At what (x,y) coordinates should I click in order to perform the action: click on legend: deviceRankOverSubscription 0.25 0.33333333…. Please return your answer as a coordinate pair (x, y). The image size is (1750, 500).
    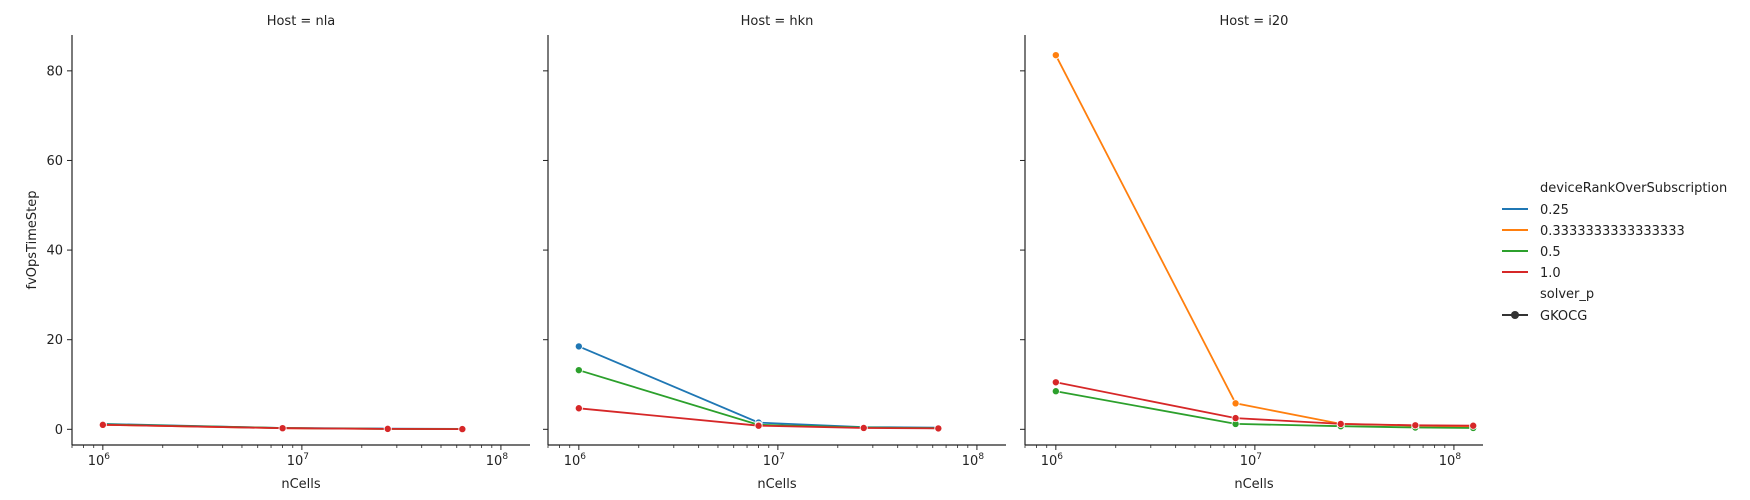
    Looking at the image, I should click on (1614, 252).